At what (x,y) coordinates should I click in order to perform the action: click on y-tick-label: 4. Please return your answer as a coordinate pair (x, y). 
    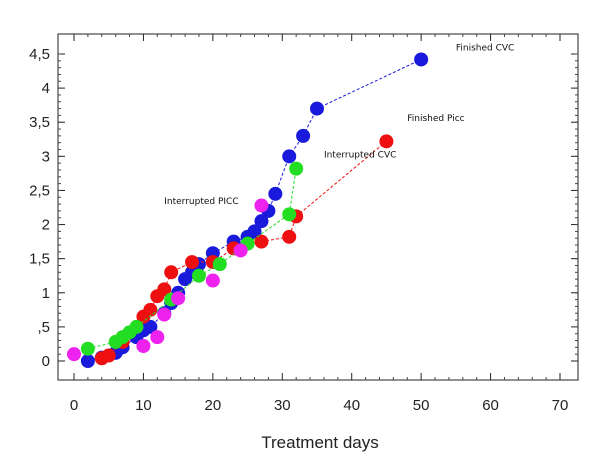
    Looking at the image, I should click on (46, 88).